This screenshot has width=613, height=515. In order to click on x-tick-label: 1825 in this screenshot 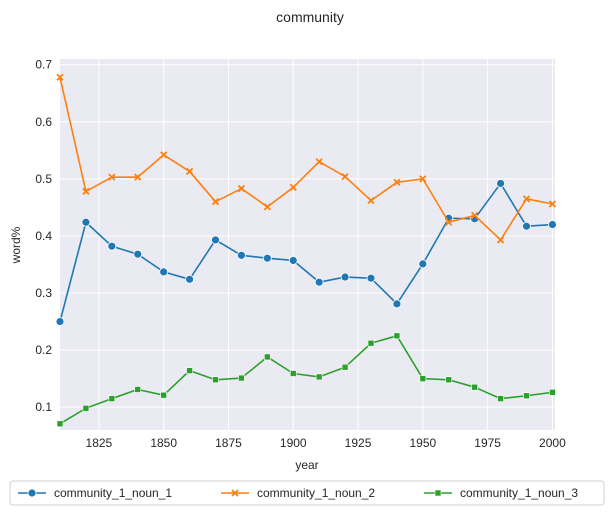, I will do `click(99, 443)`.